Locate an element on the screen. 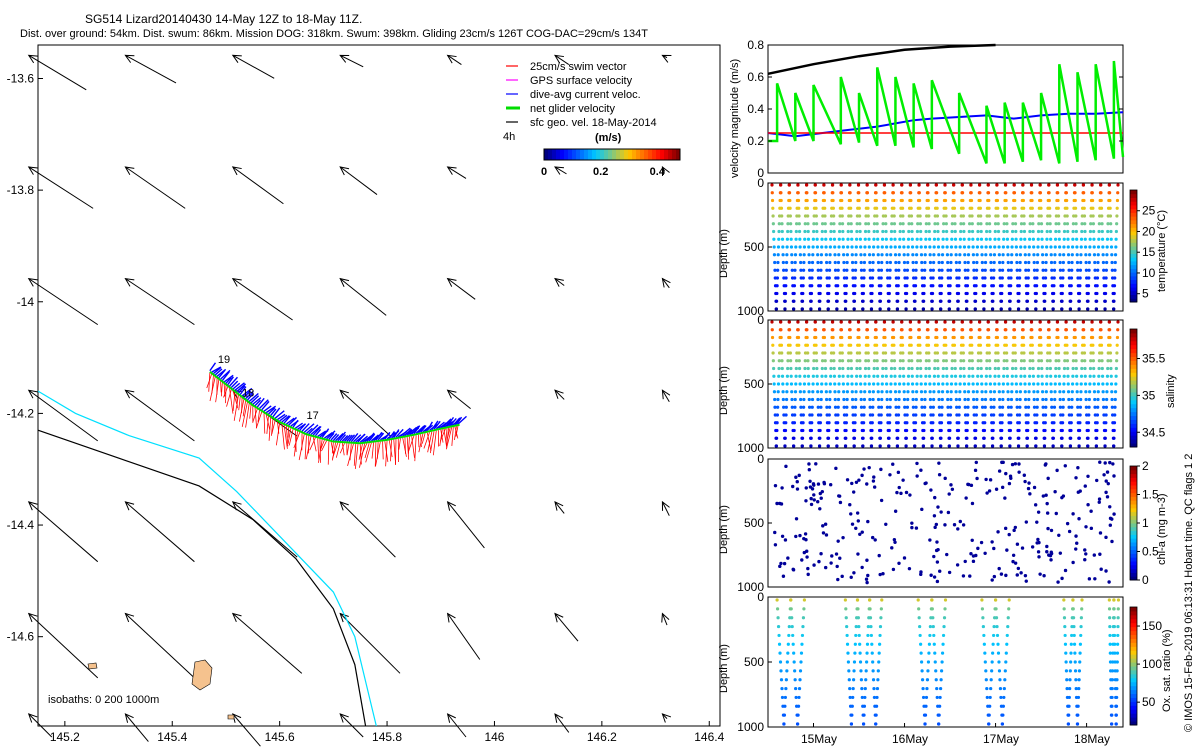 This screenshot has width=1200, height=750. geo-velocity-arrow is located at coordinates (458, 399).